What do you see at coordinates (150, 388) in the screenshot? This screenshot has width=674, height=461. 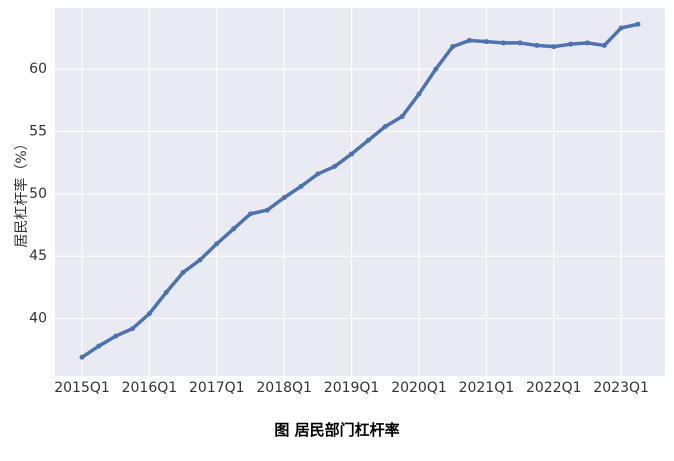 I see `x-tick-label: 2016Q1` at bounding box center [150, 388].